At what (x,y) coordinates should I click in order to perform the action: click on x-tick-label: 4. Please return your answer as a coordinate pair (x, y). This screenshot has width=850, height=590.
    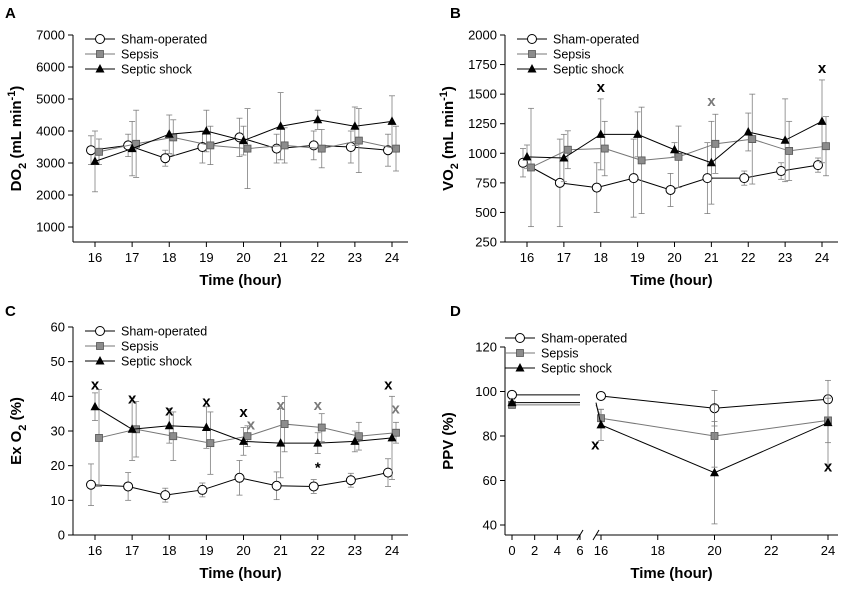
    Looking at the image, I should click on (557, 550).